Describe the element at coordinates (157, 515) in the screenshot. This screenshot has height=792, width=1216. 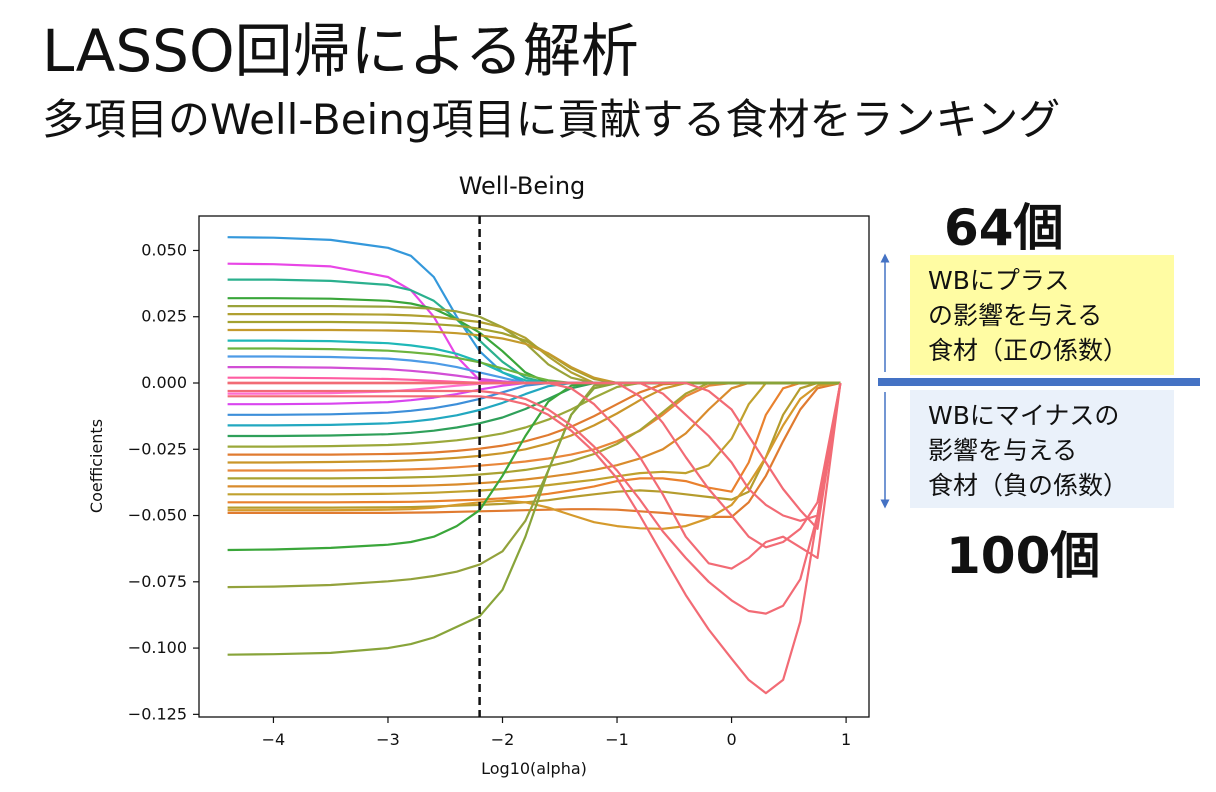
I see `y-tick-label: −0.050` at that location.